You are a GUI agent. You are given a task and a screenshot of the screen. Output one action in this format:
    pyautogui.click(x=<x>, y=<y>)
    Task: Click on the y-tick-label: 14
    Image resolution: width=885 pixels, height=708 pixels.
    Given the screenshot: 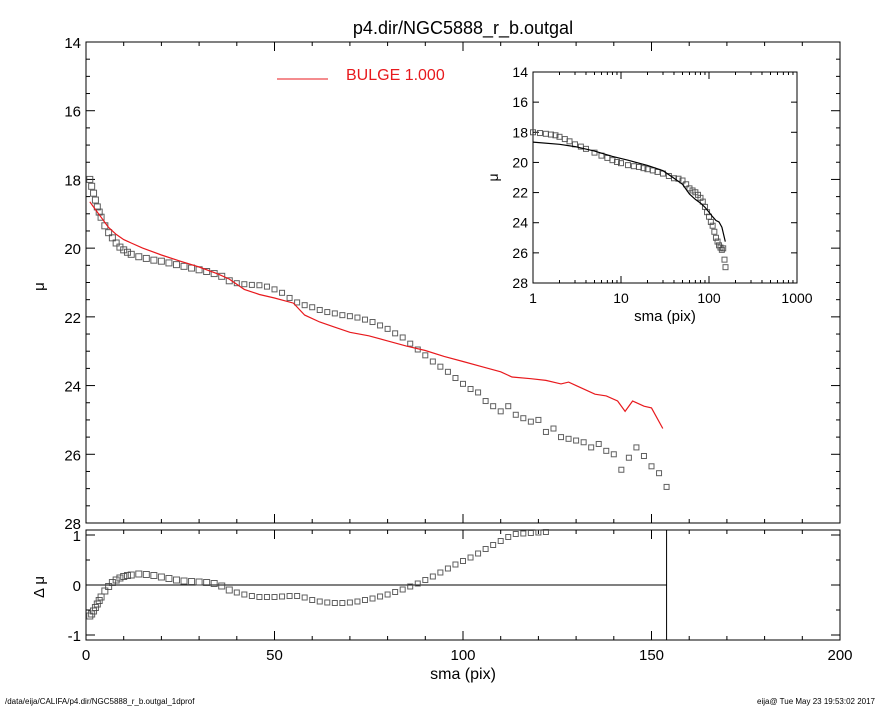 What is the action you would take?
    pyautogui.click(x=72, y=43)
    